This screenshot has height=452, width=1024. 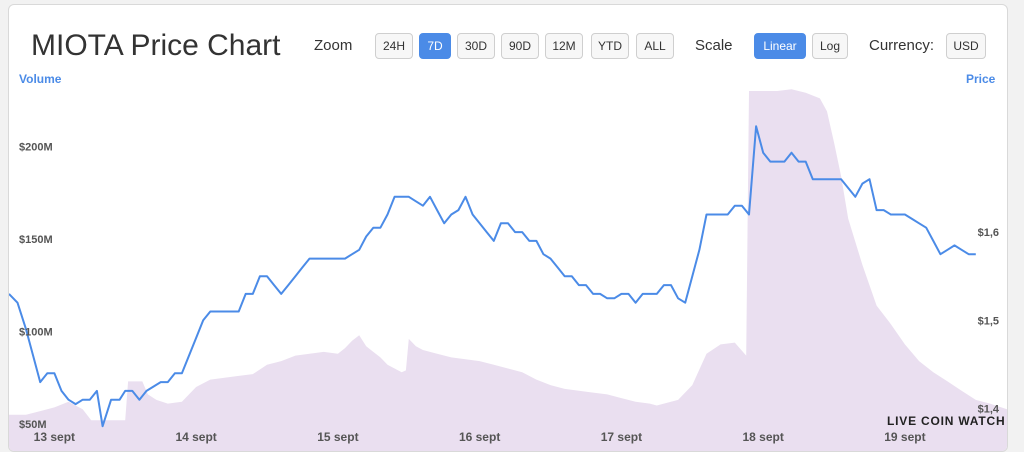 I want to click on left-tick-label: $200M, so click(x=36, y=148).